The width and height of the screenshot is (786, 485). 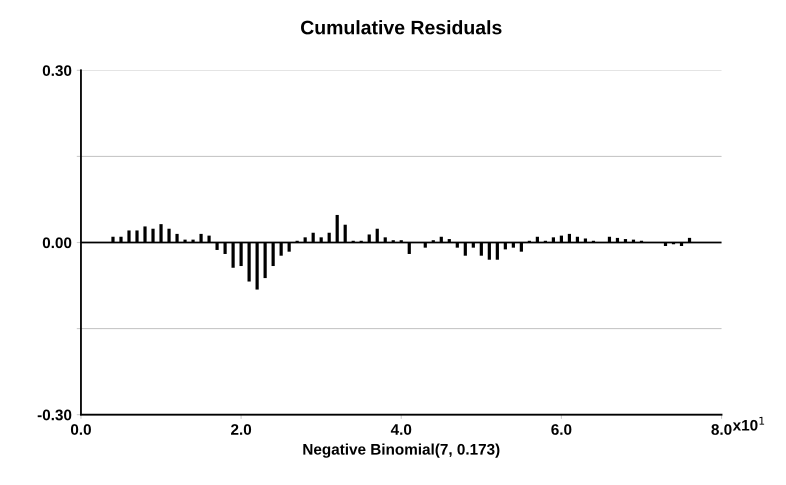 I want to click on x-axis-title: Negative Binomial(7, 0.173), so click(x=401, y=451).